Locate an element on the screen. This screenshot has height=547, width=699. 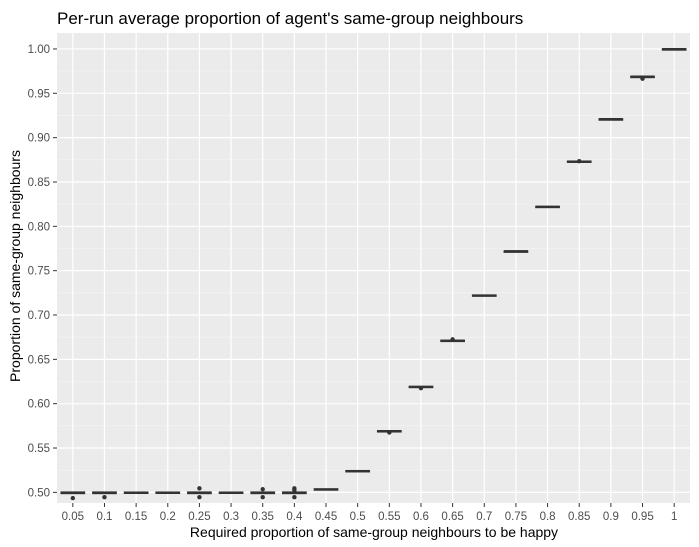
x-tick-label: 0.5 is located at coordinates (358, 517).